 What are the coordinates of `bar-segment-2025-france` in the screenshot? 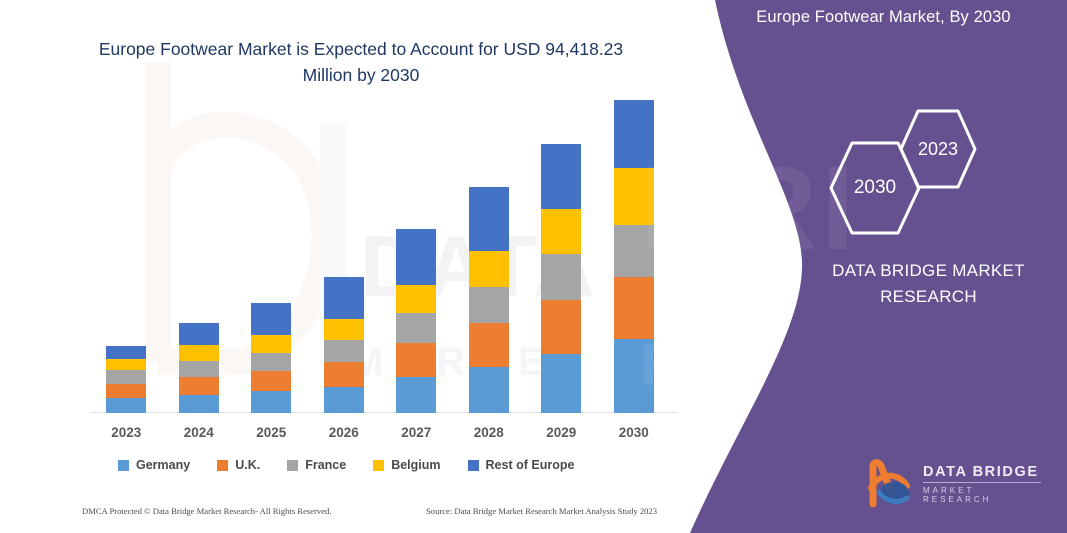 It's located at (271, 362).